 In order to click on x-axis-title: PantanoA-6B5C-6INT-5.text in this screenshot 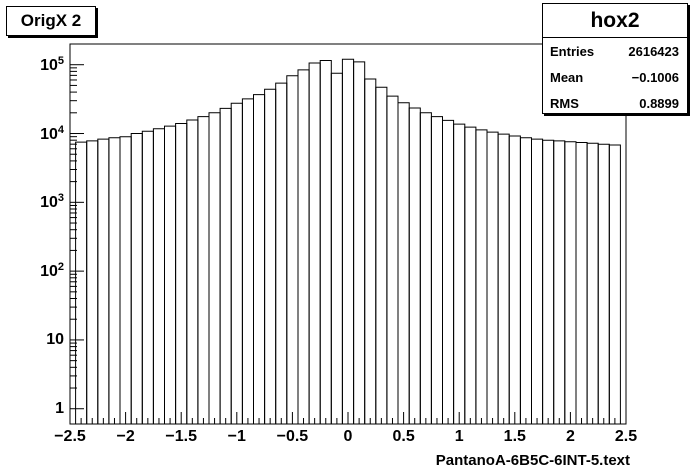, I will do `click(532, 460)`.